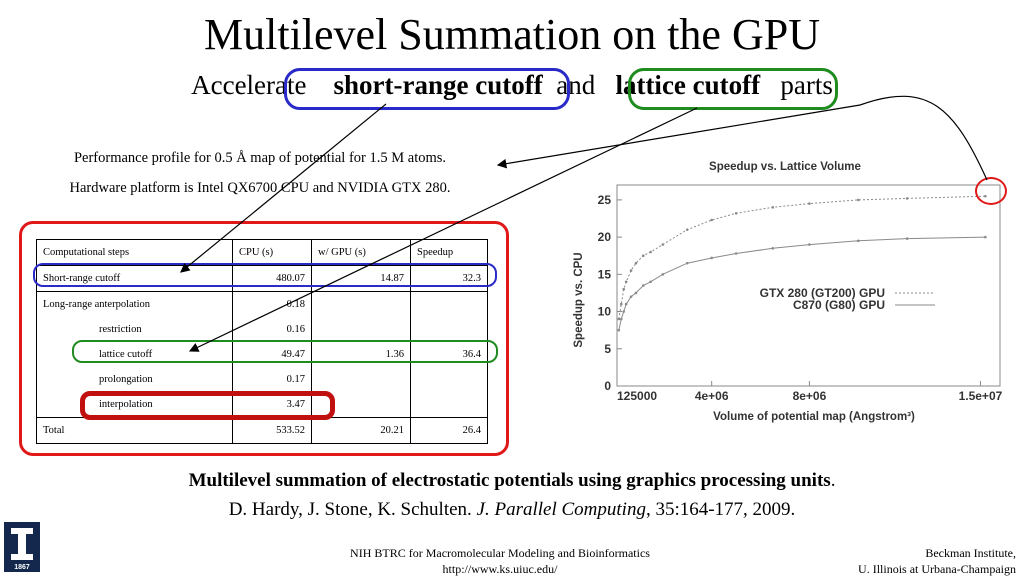 Image resolution: width=1024 pixels, height=577 pixels. I want to click on highlight-interpolation-row, so click(207, 405).